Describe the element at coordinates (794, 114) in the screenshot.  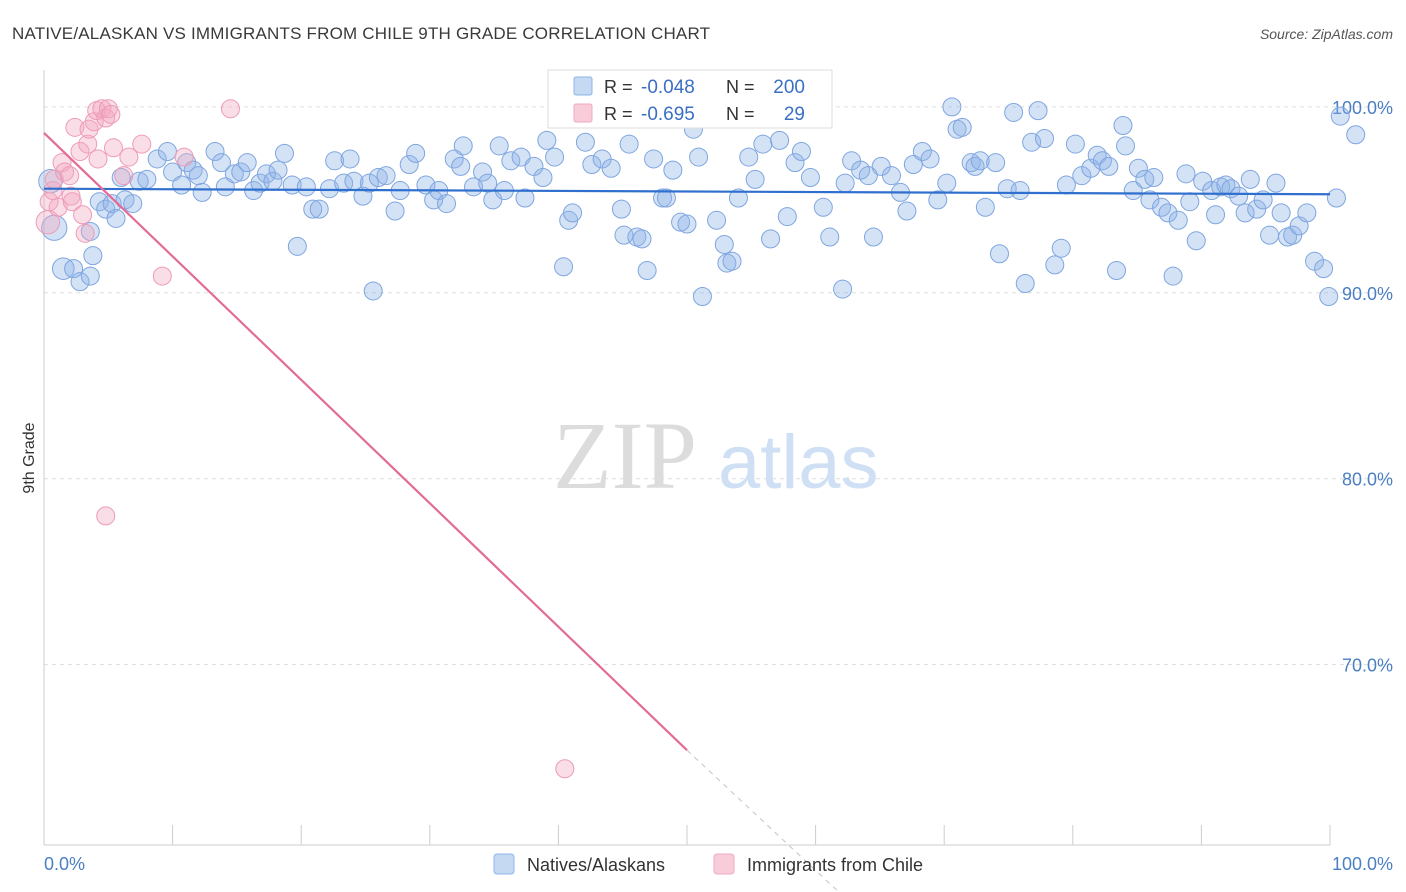
I see `stats-n-value-chile: 29` at that location.